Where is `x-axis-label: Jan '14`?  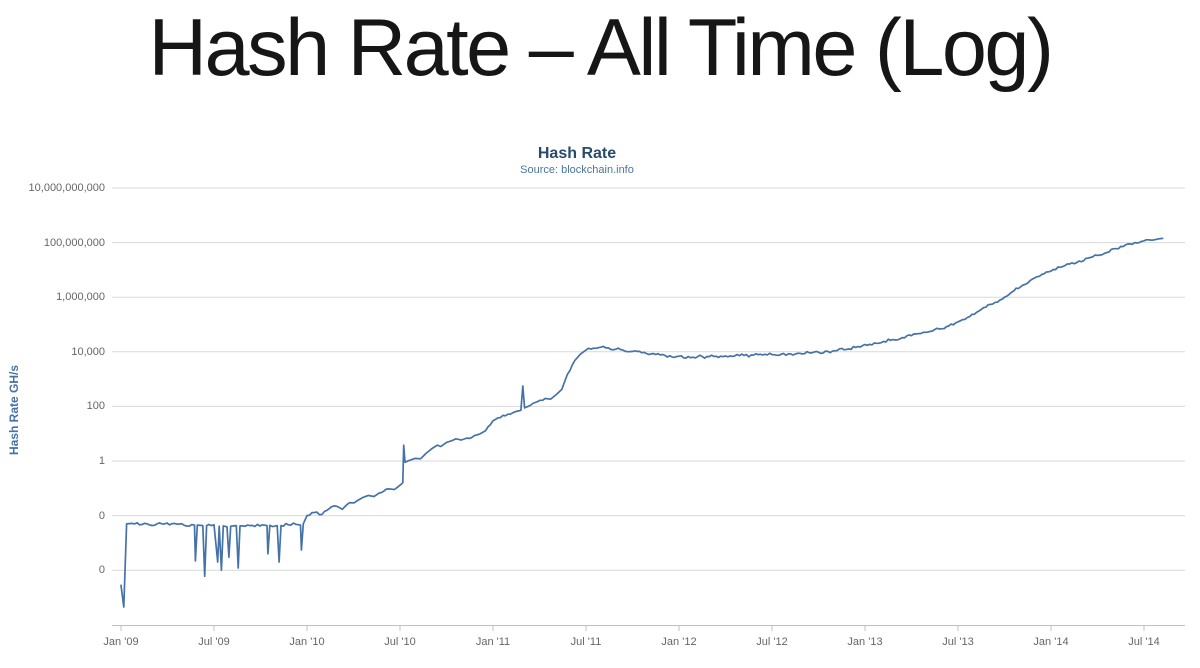 x-axis-label: Jan '14 is located at coordinates (1051, 642).